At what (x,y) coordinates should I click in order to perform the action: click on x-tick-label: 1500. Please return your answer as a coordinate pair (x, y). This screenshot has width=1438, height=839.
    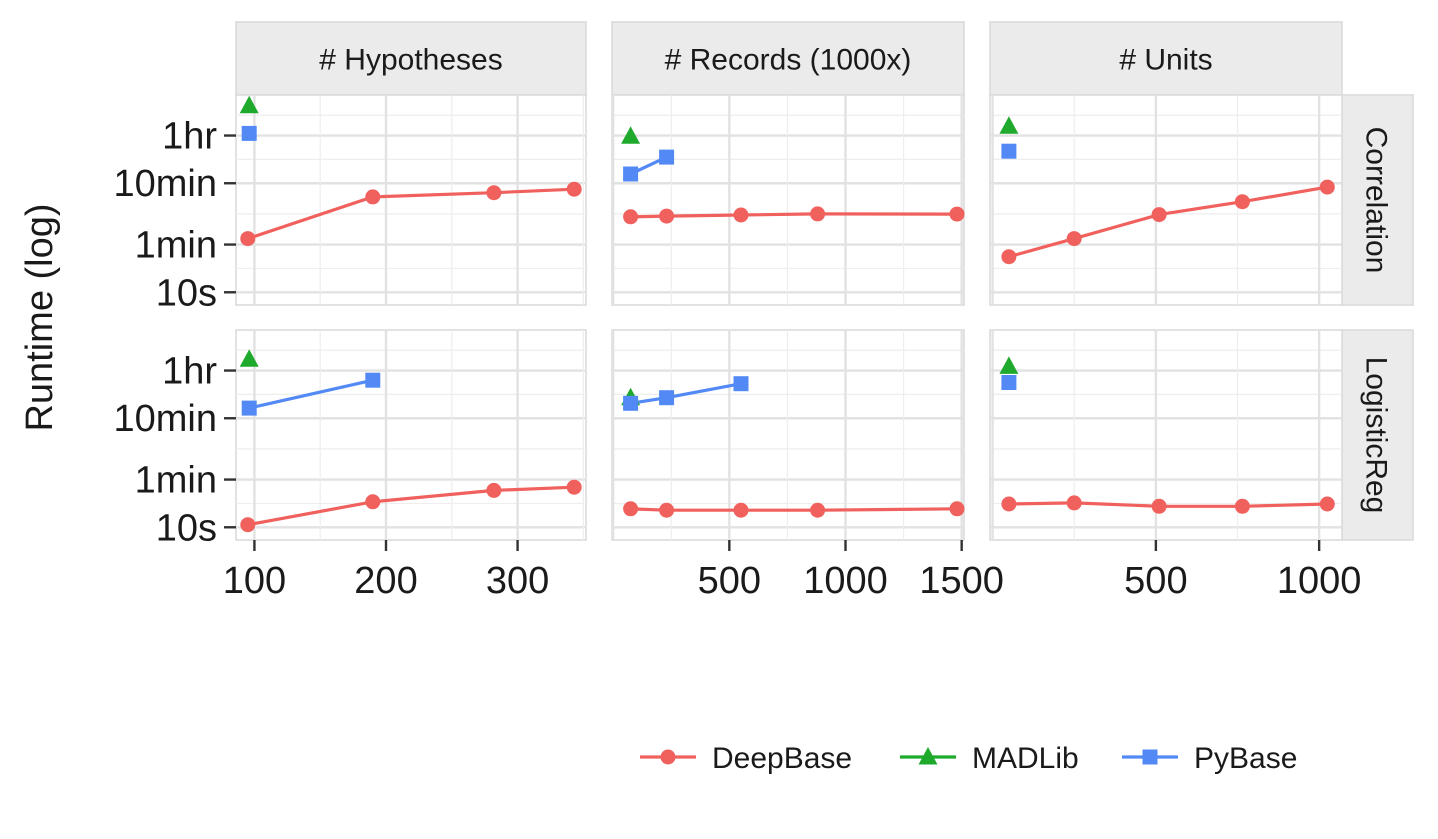
    Looking at the image, I should click on (961, 581).